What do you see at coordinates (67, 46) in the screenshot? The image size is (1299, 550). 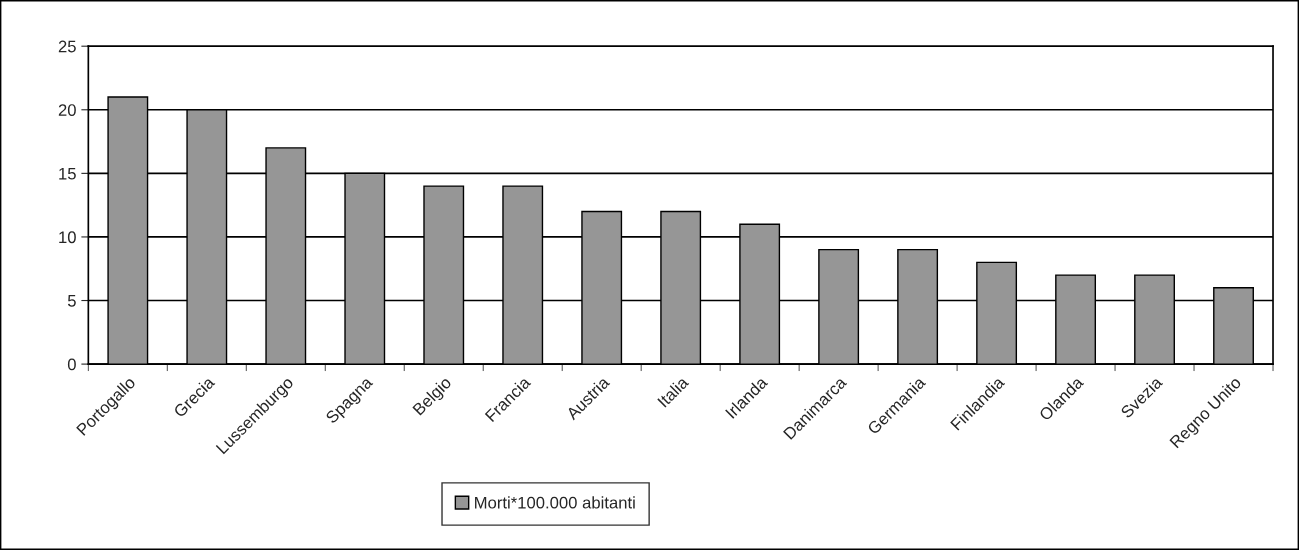 I see `y-tick-label: 25` at bounding box center [67, 46].